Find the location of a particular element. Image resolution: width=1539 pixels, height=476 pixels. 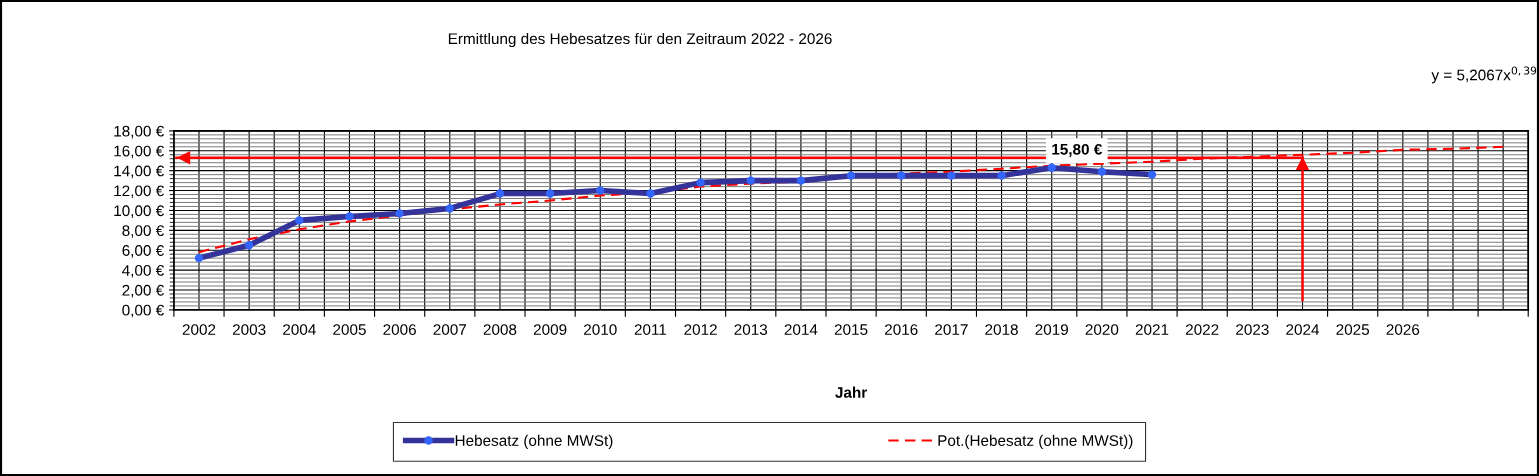

x-tick-label: 2002 is located at coordinates (199, 329).